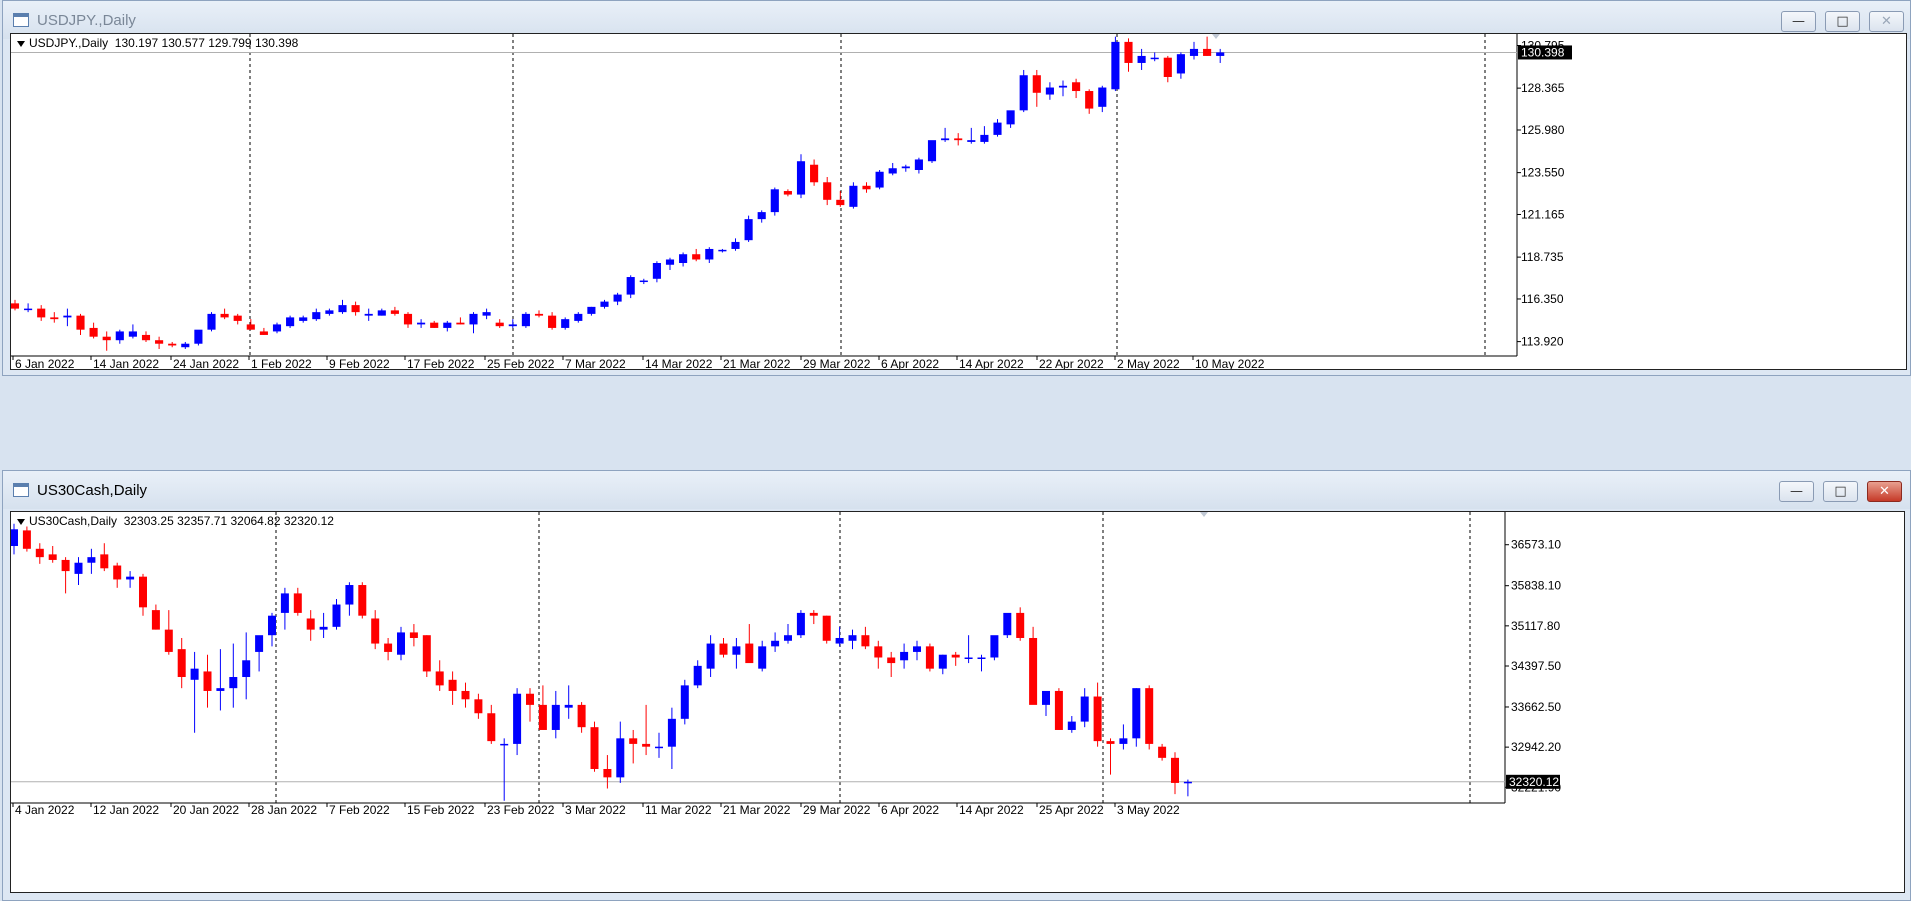  Describe the element at coordinates (206, 363) in the screenshot. I see `x-tick-label: 24 Jan 2022` at that location.